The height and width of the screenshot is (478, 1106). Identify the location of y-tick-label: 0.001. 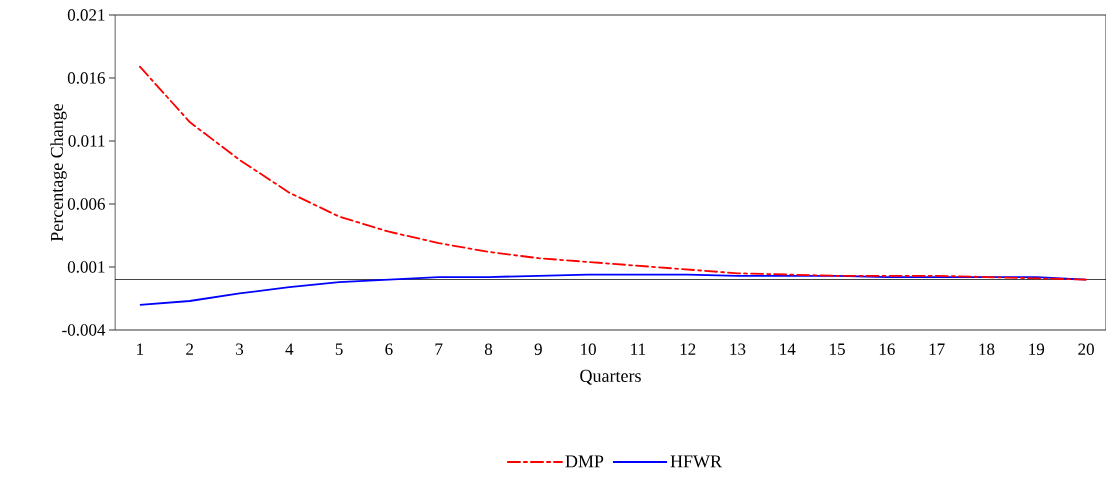
(86, 267).